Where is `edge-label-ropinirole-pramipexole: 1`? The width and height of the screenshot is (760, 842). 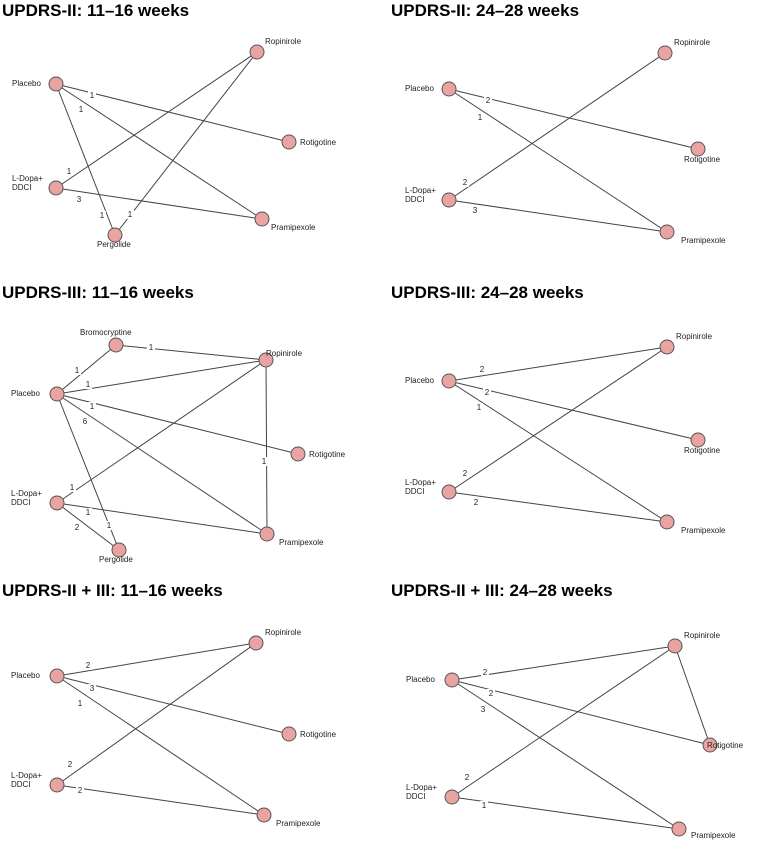
edge-label-ropinirole-pramipexole: 1 is located at coordinates (264, 461).